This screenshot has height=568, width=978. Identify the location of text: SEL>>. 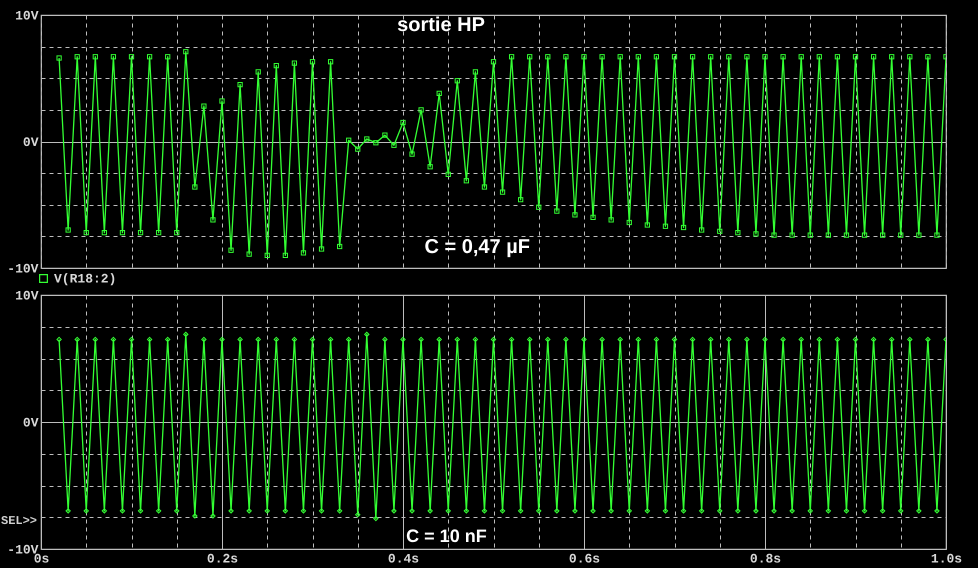
(19, 521).